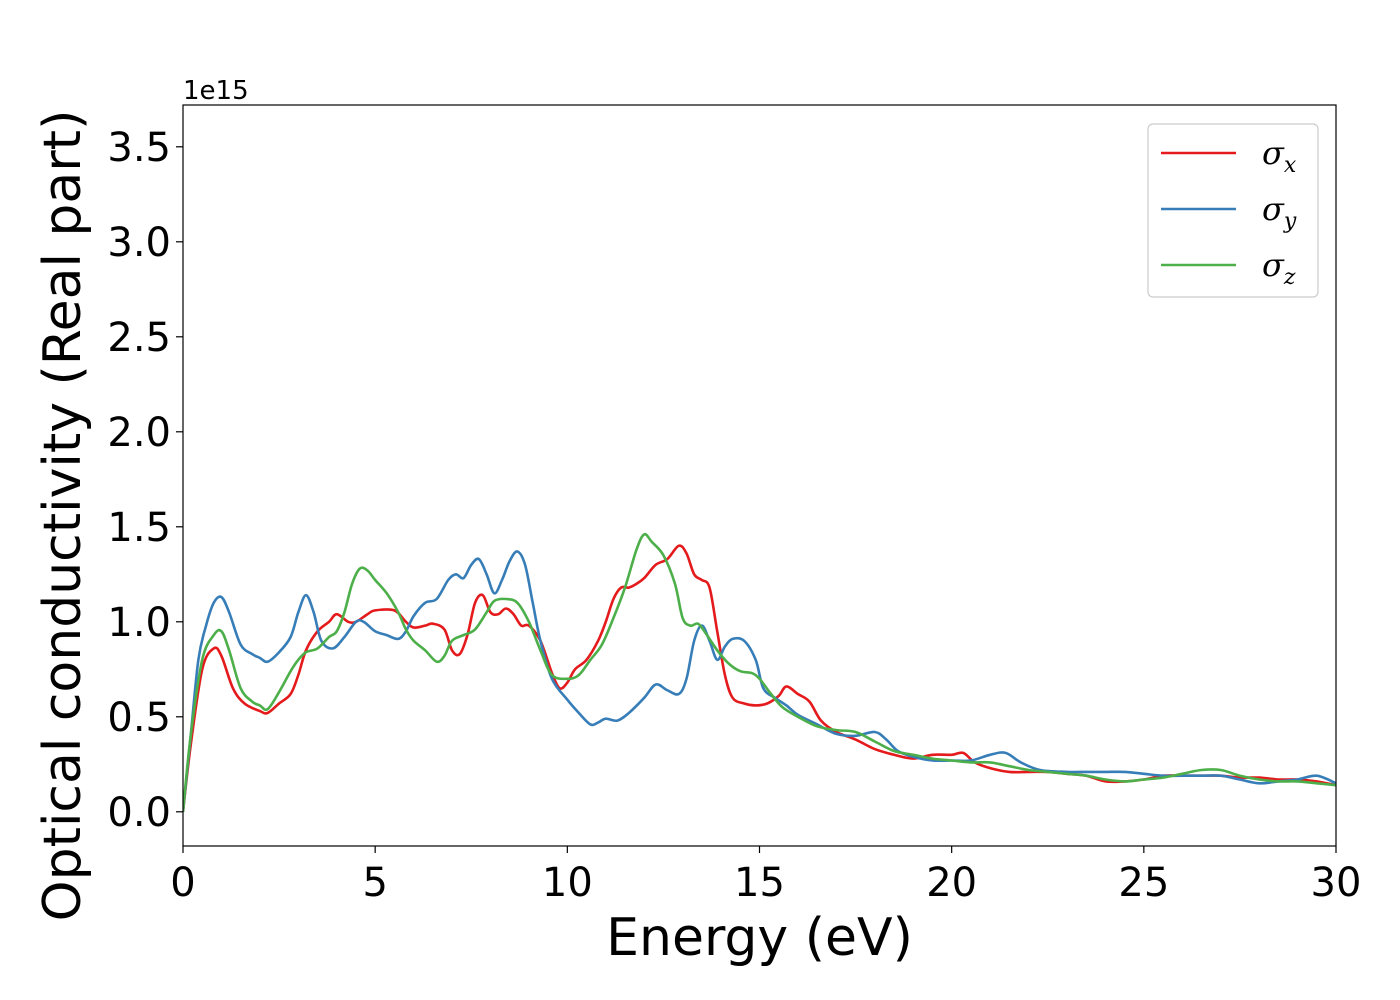  What do you see at coordinates (139, 813) in the screenshot?
I see `y-tick-label: 0.0` at bounding box center [139, 813].